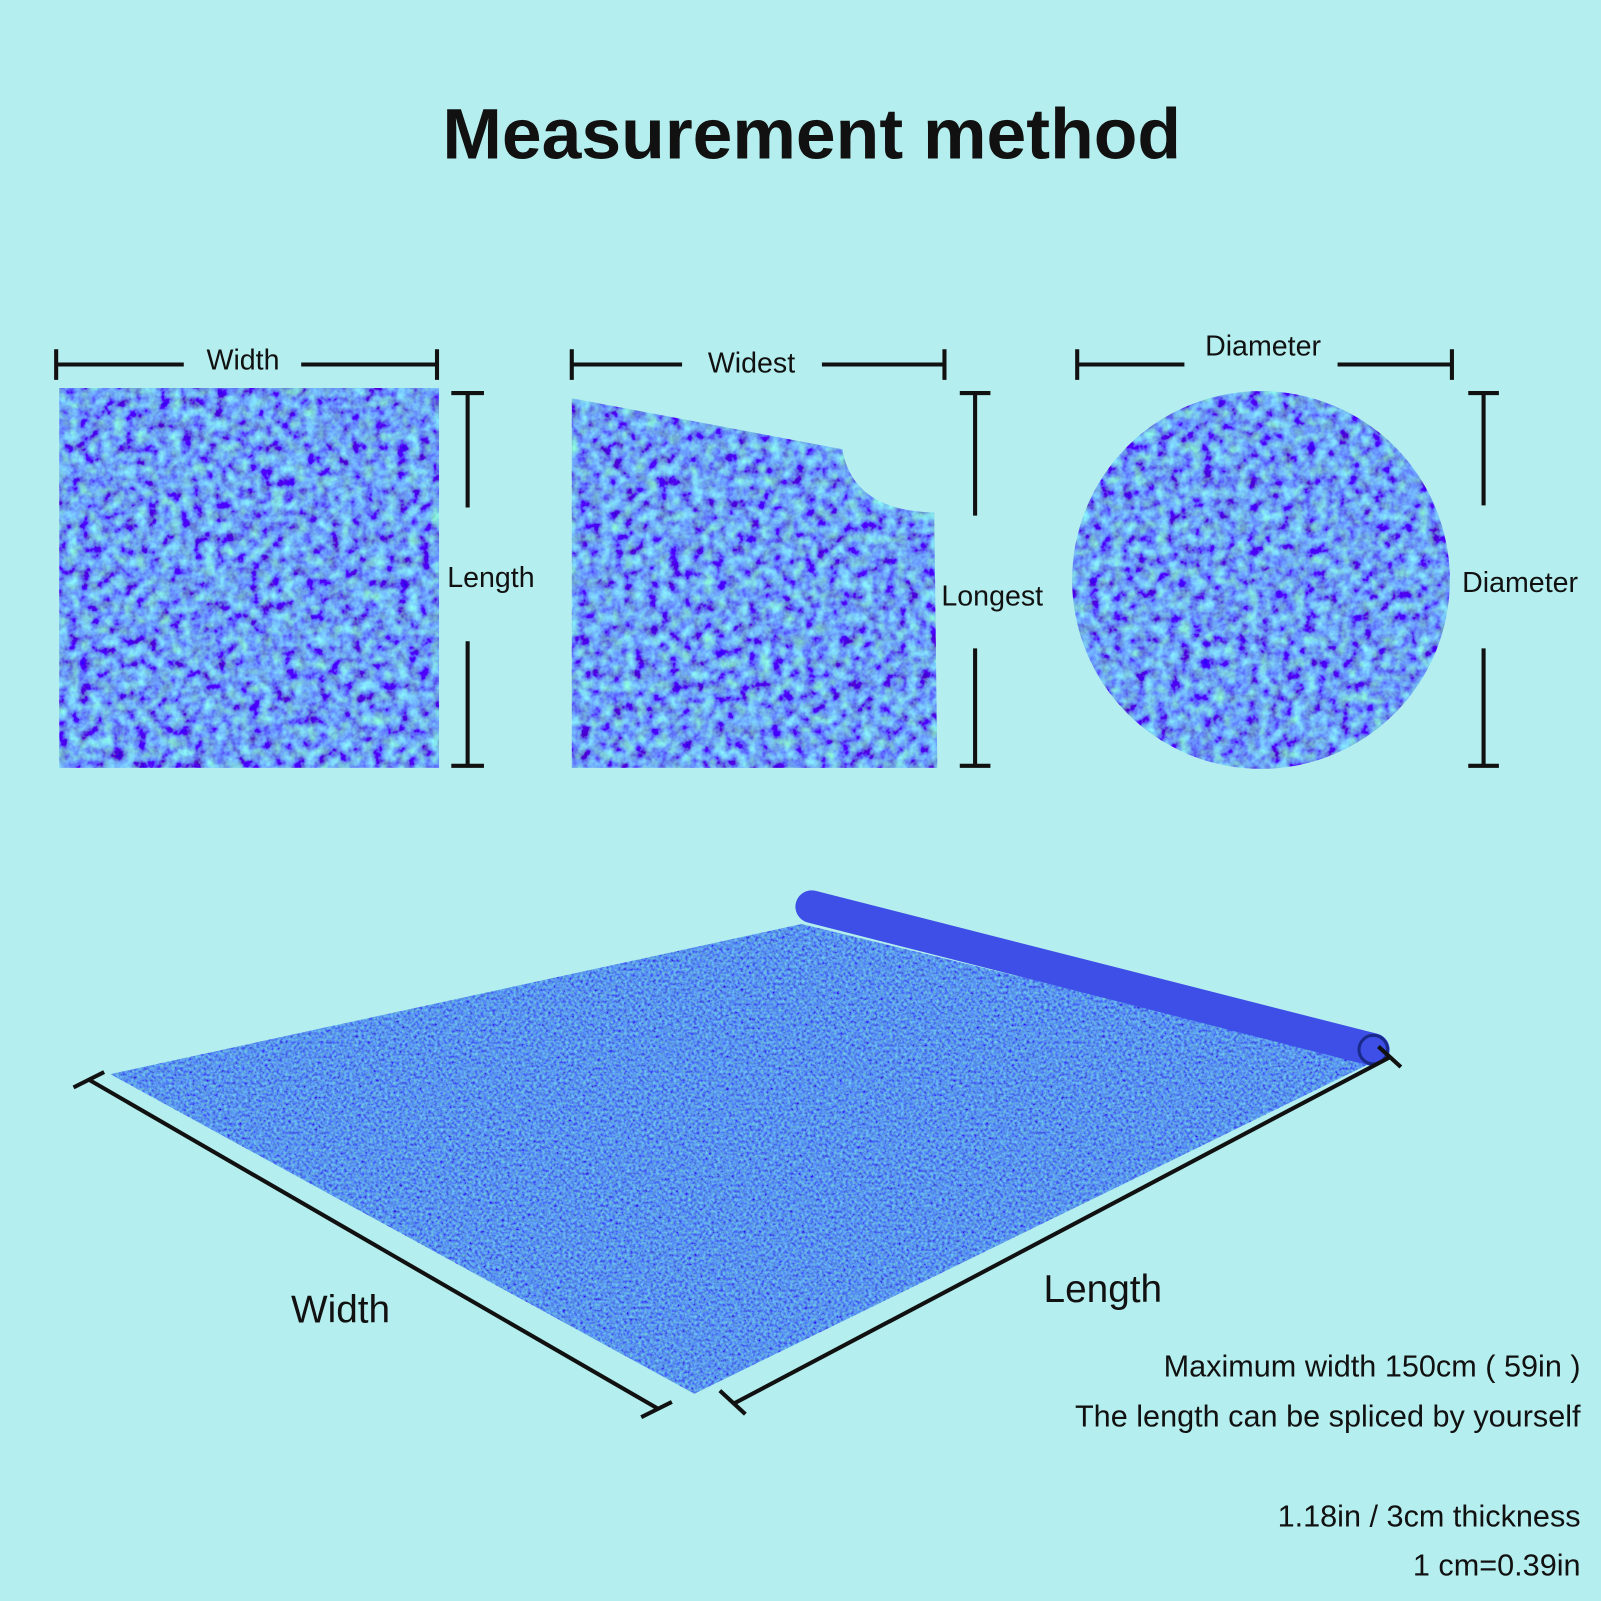 The width and height of the screenshot is (1601, 1601). Describe the element at coordinates (242, 361) in the screenshot. I see `dimension-label: Width` at that location.